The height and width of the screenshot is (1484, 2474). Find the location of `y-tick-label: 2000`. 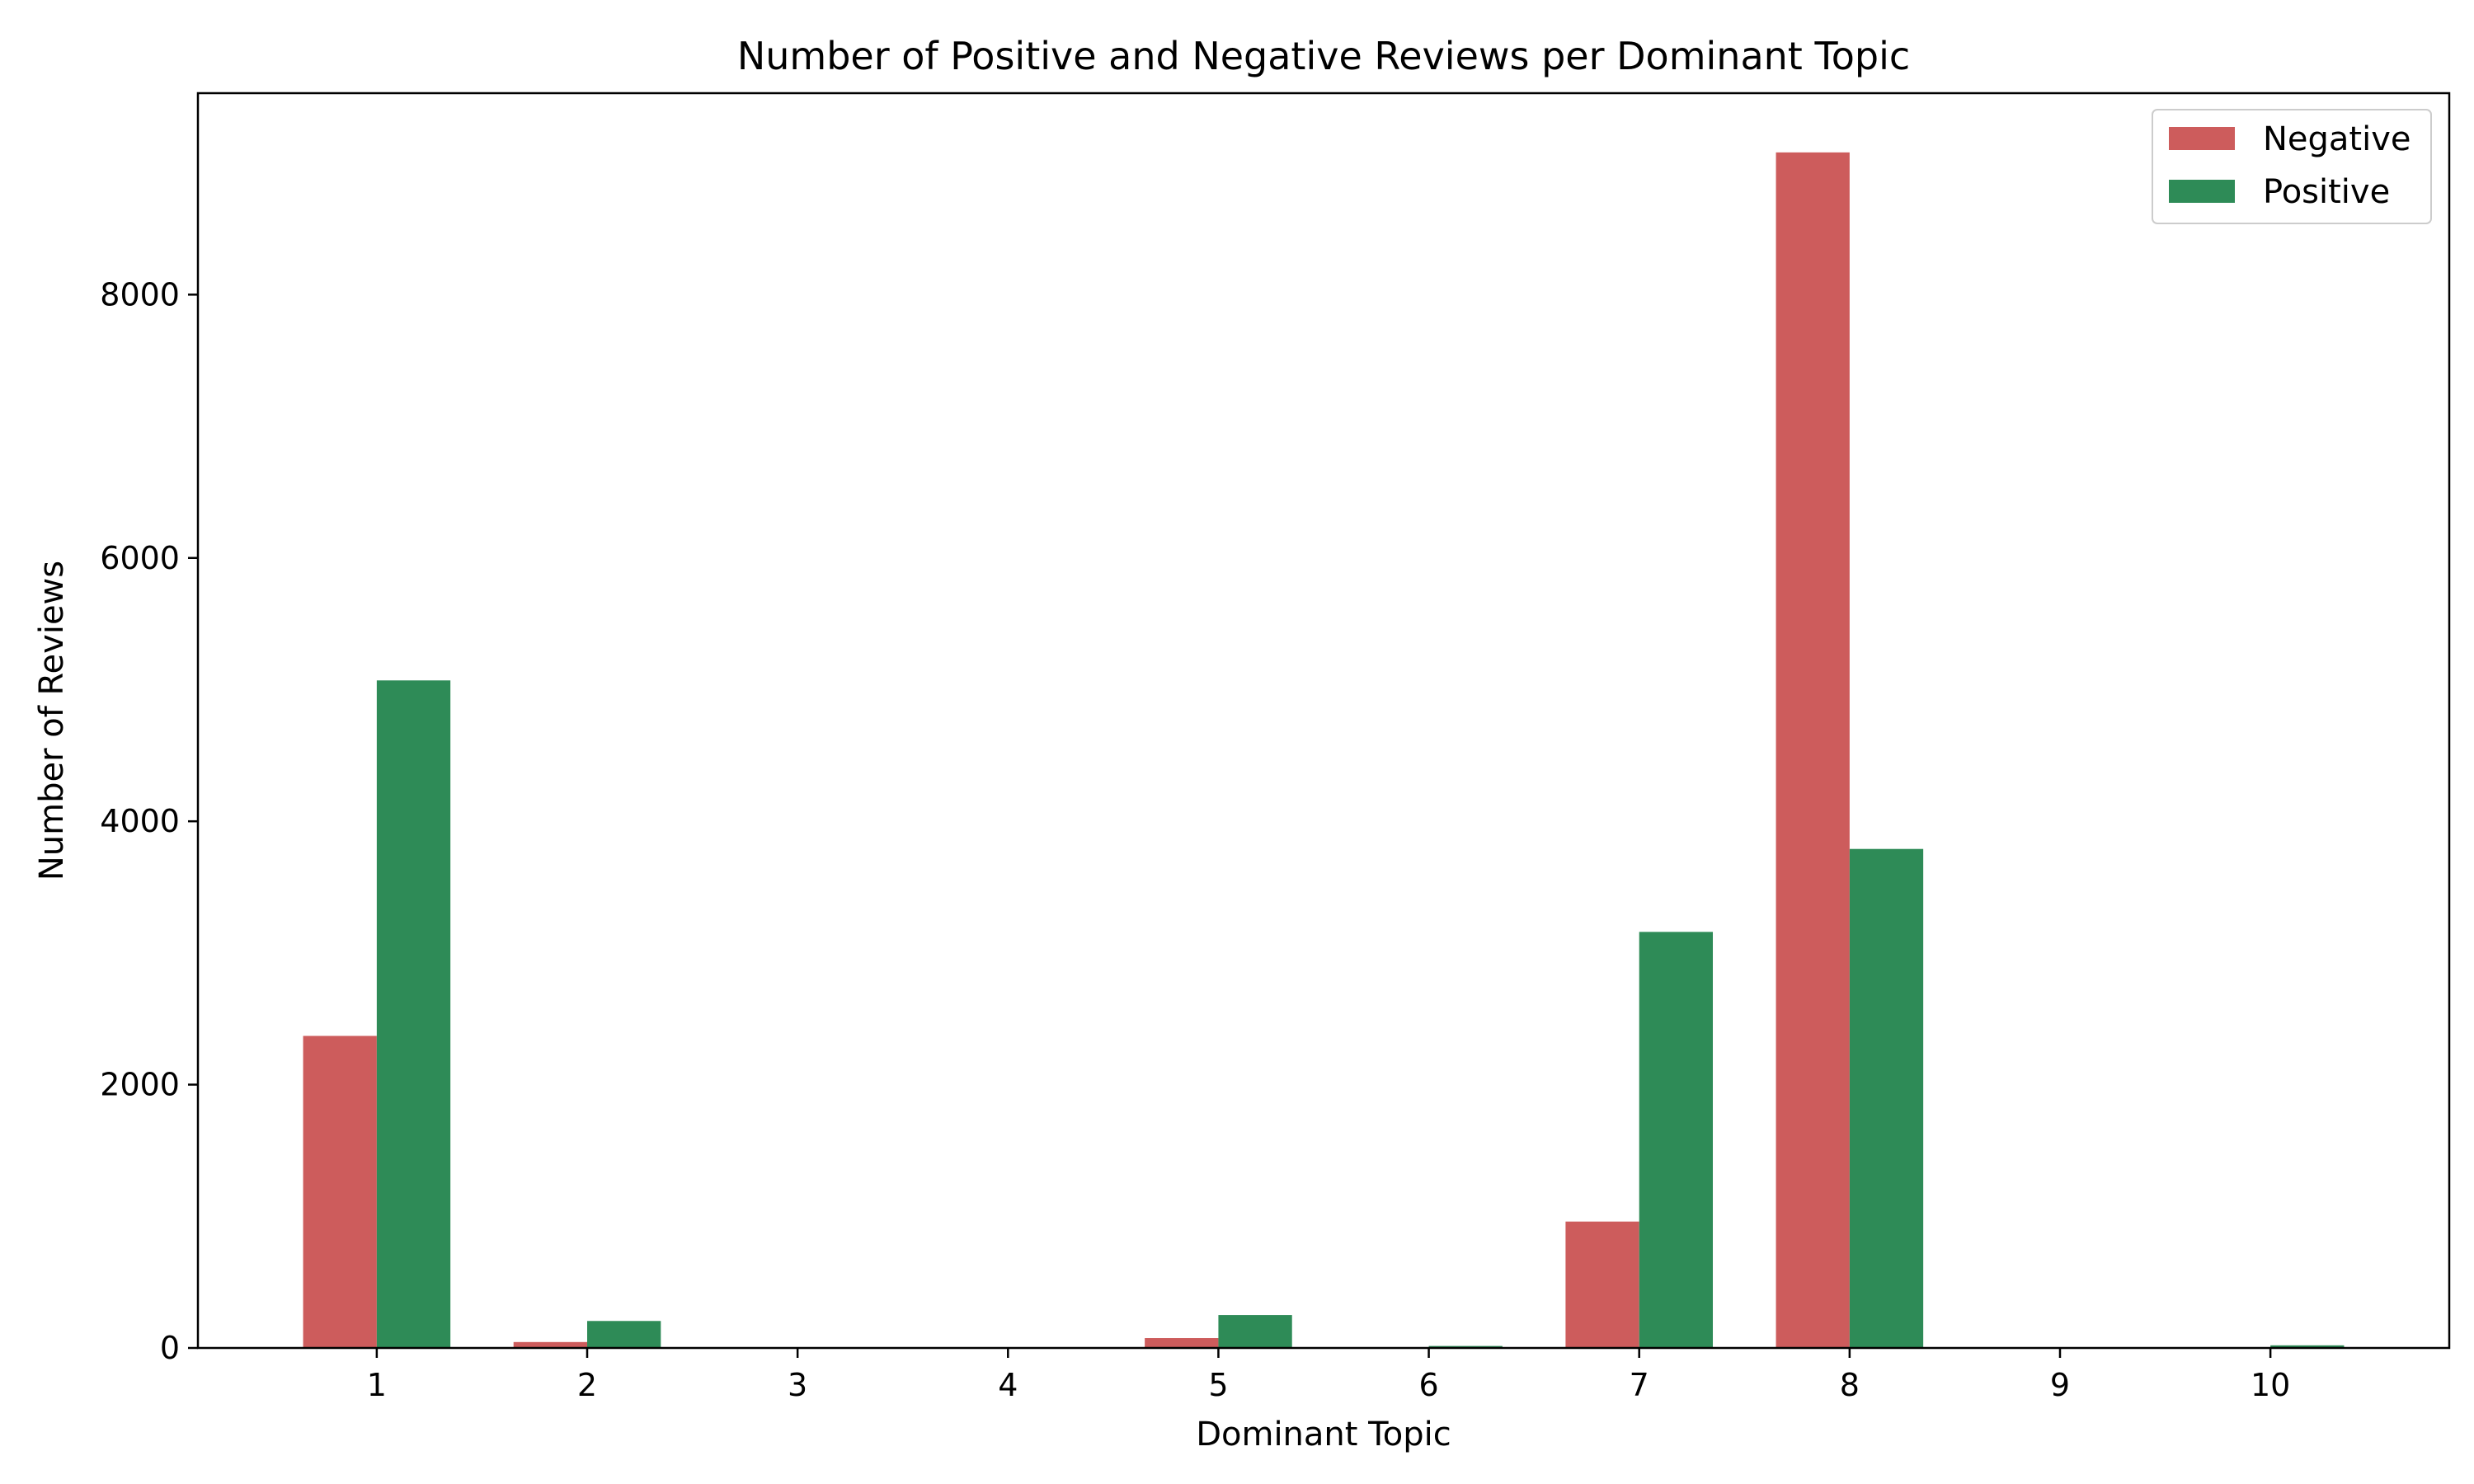

y-tick-label: 2000 is located at coordinates (140, 1085).